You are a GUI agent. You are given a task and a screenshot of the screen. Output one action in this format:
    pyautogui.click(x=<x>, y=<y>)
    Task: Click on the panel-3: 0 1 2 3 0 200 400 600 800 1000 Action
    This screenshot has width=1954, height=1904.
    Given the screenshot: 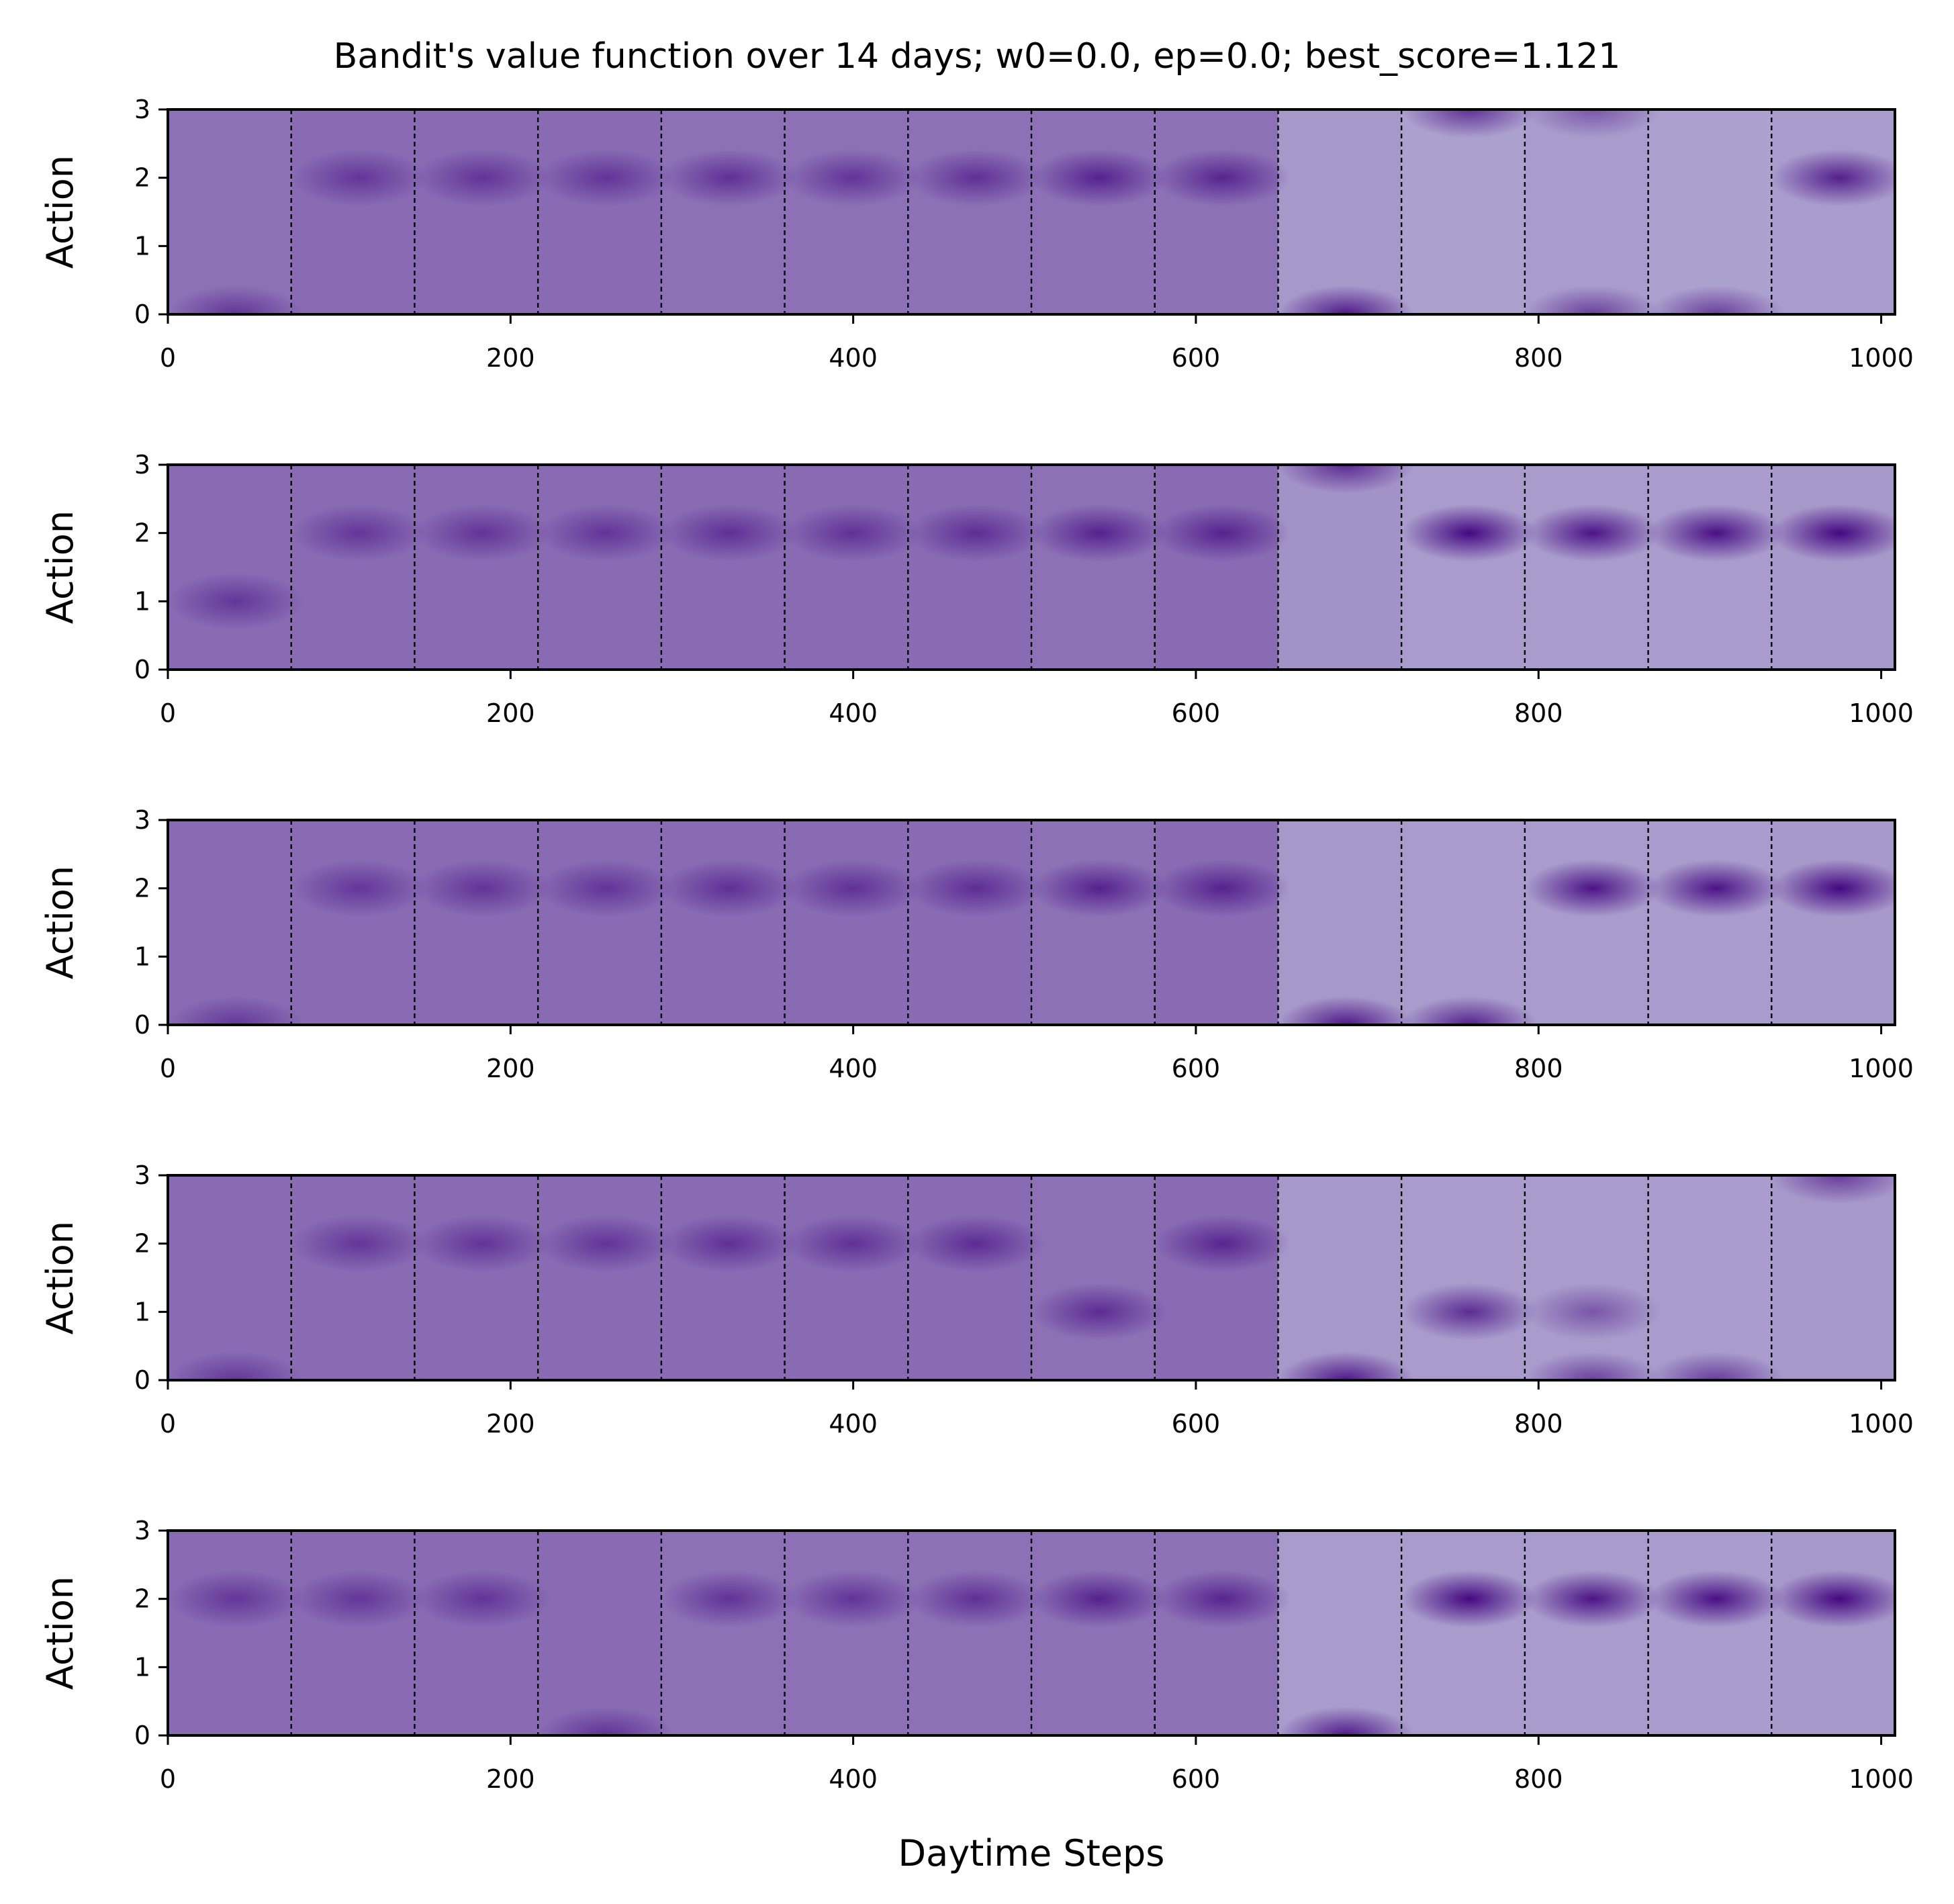 What is the action you would take?
    pyautogui.click(x=976, y=944)
    